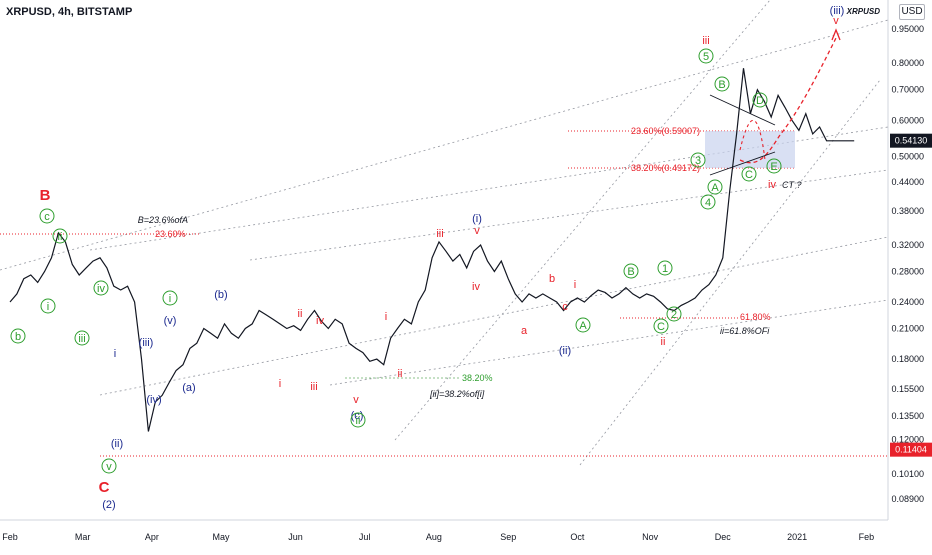 This screenshot has height=555, width=932. What do you see at coordinates (577, 537) in the screenshot?
I see `x-tick-label: Oct` at bounding box center [577, 537].